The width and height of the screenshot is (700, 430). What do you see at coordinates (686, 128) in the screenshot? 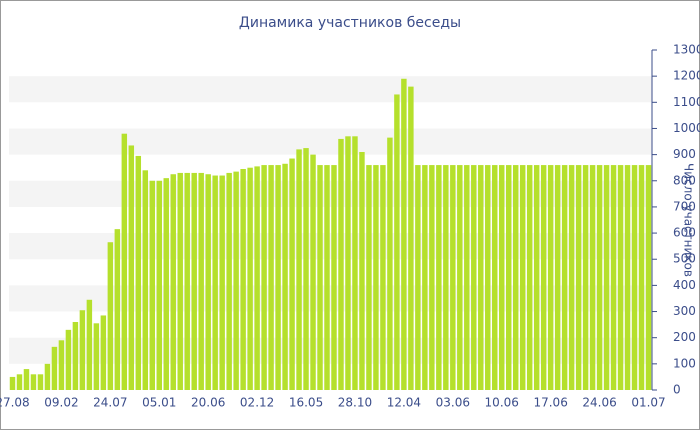
I see `y-tick-label: 1000` at bounding box center [686, 128].